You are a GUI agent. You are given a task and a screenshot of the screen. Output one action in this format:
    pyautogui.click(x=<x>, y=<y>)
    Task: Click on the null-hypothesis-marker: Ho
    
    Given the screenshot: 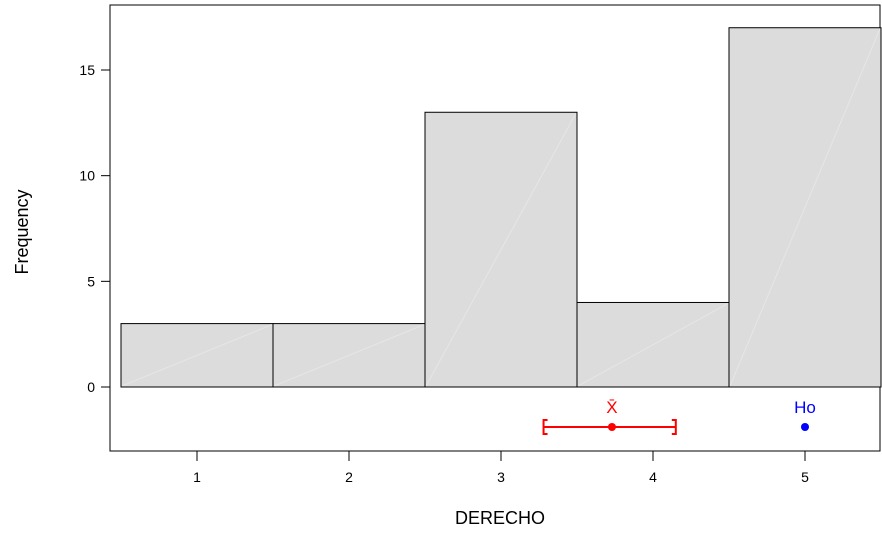 What is the action you would take?
    pyautogui.click(x=805, y=414)
    